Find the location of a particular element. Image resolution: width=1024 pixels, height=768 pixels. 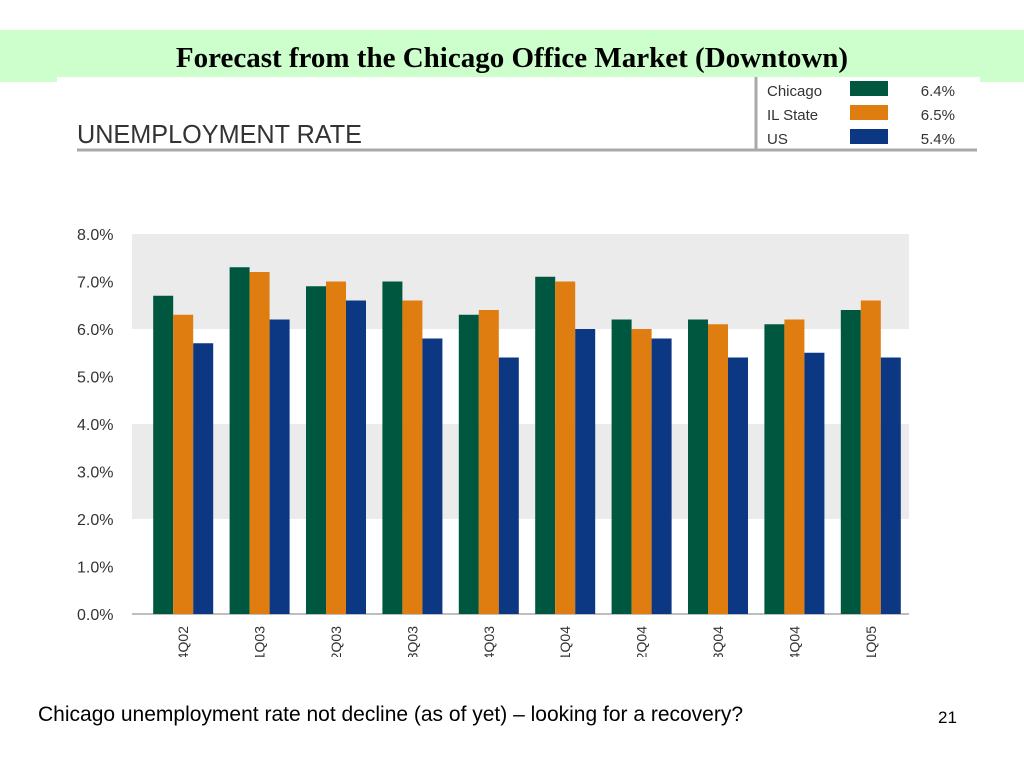

bar-chicago-1q04 is located at coordinates (545, 445).